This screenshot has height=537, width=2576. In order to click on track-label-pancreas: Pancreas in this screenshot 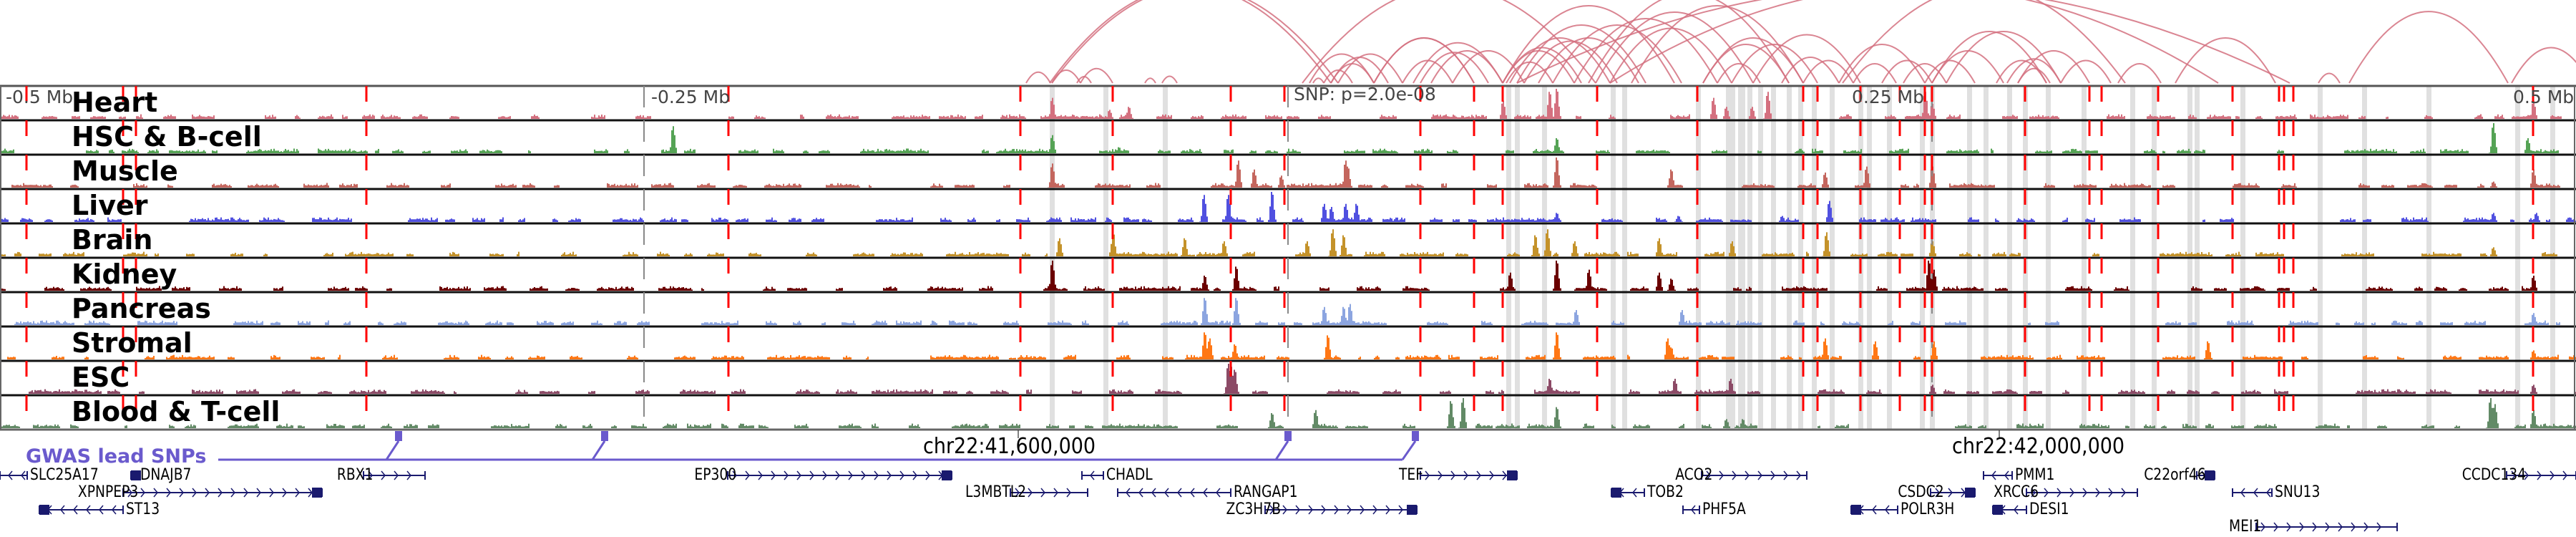, I will do `click(141, 308)`.